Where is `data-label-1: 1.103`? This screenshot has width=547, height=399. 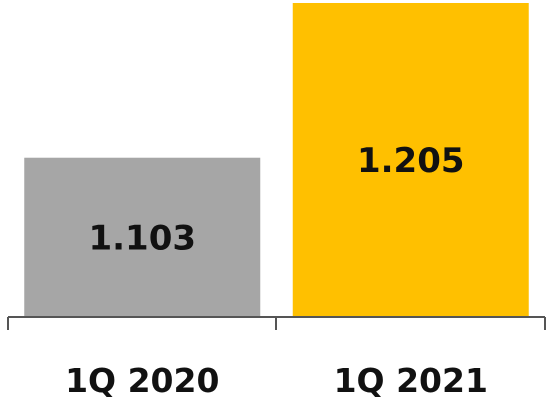 data-label-1: 1.103 is located at coordinates (142, 238).